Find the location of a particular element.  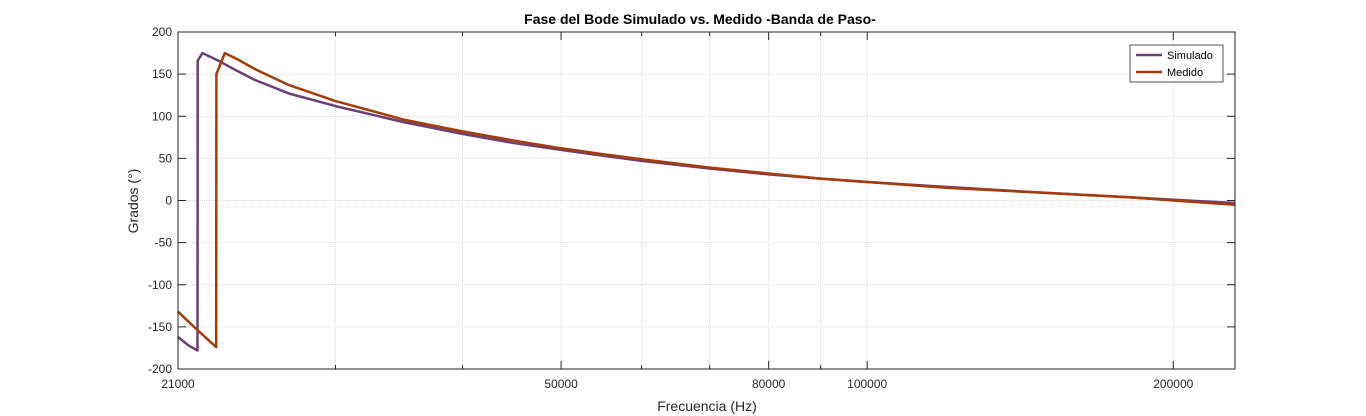

legend: Simulado Medido is located at coordinates (1176, 63).